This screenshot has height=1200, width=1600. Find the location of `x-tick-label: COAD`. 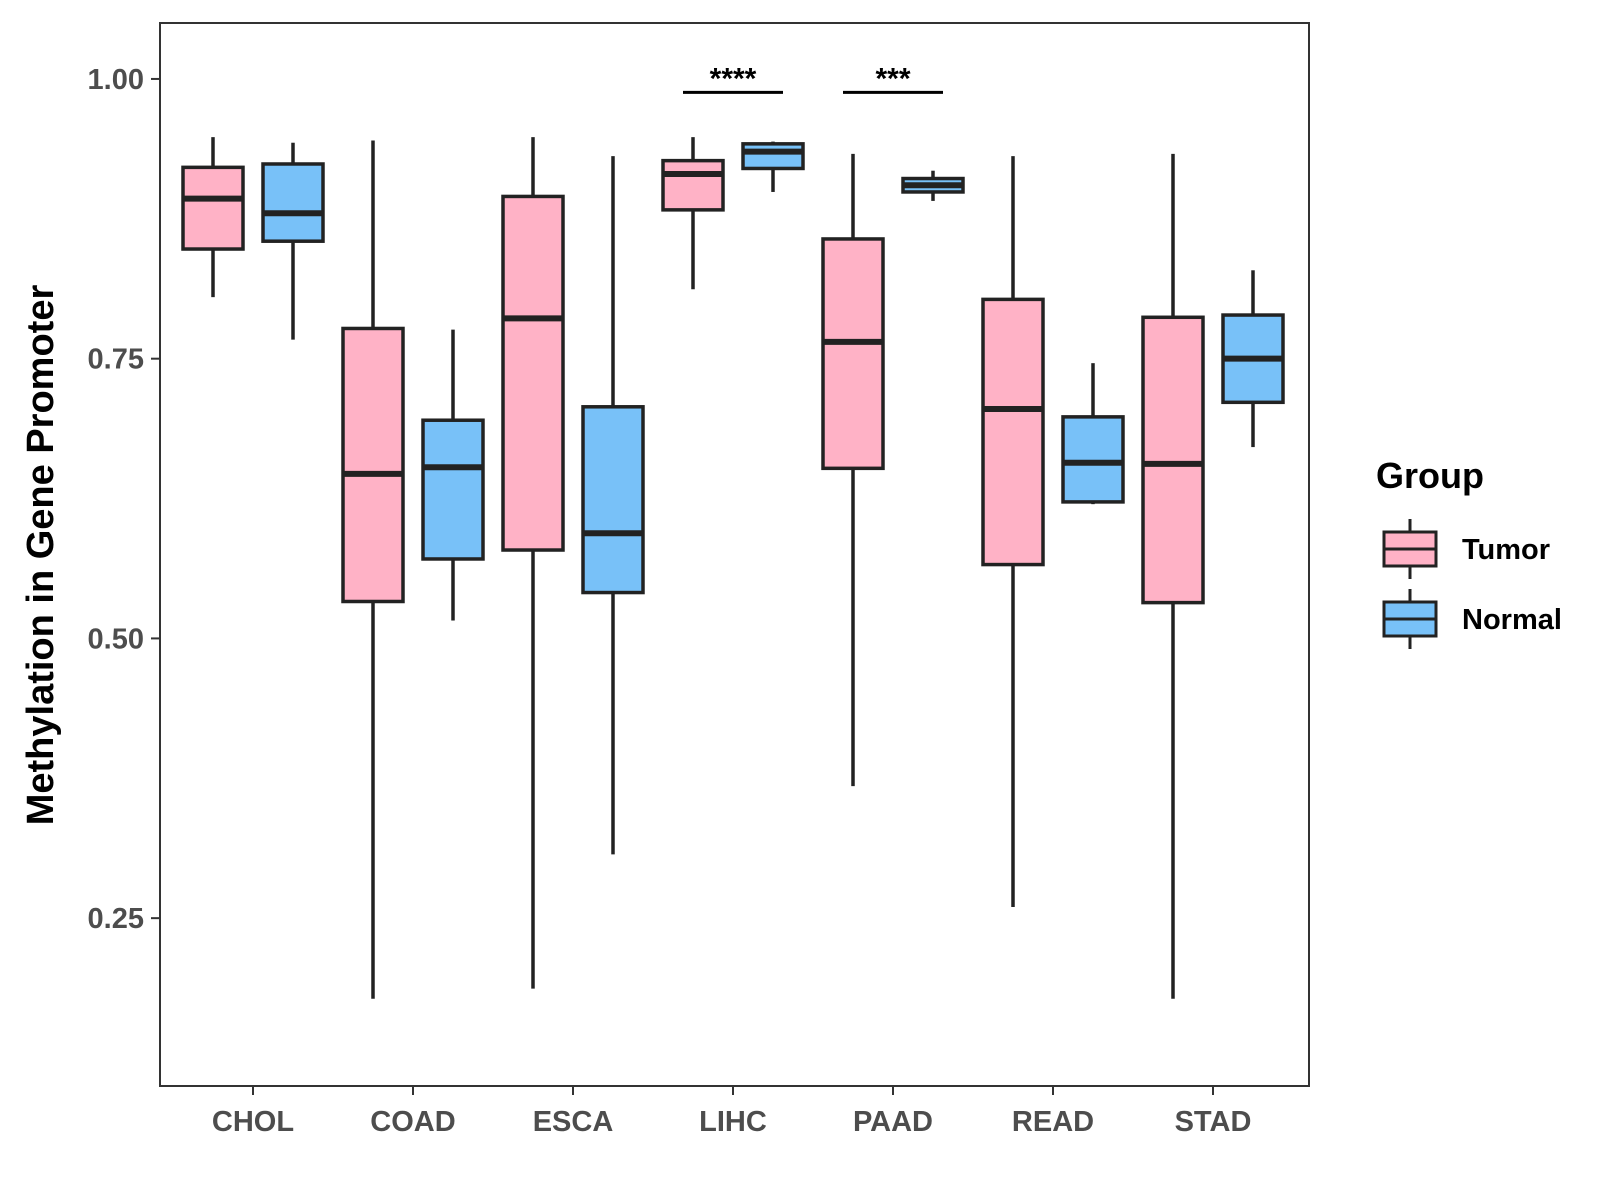

x-tick-label: COAD is located at coordinates (412, 1122).